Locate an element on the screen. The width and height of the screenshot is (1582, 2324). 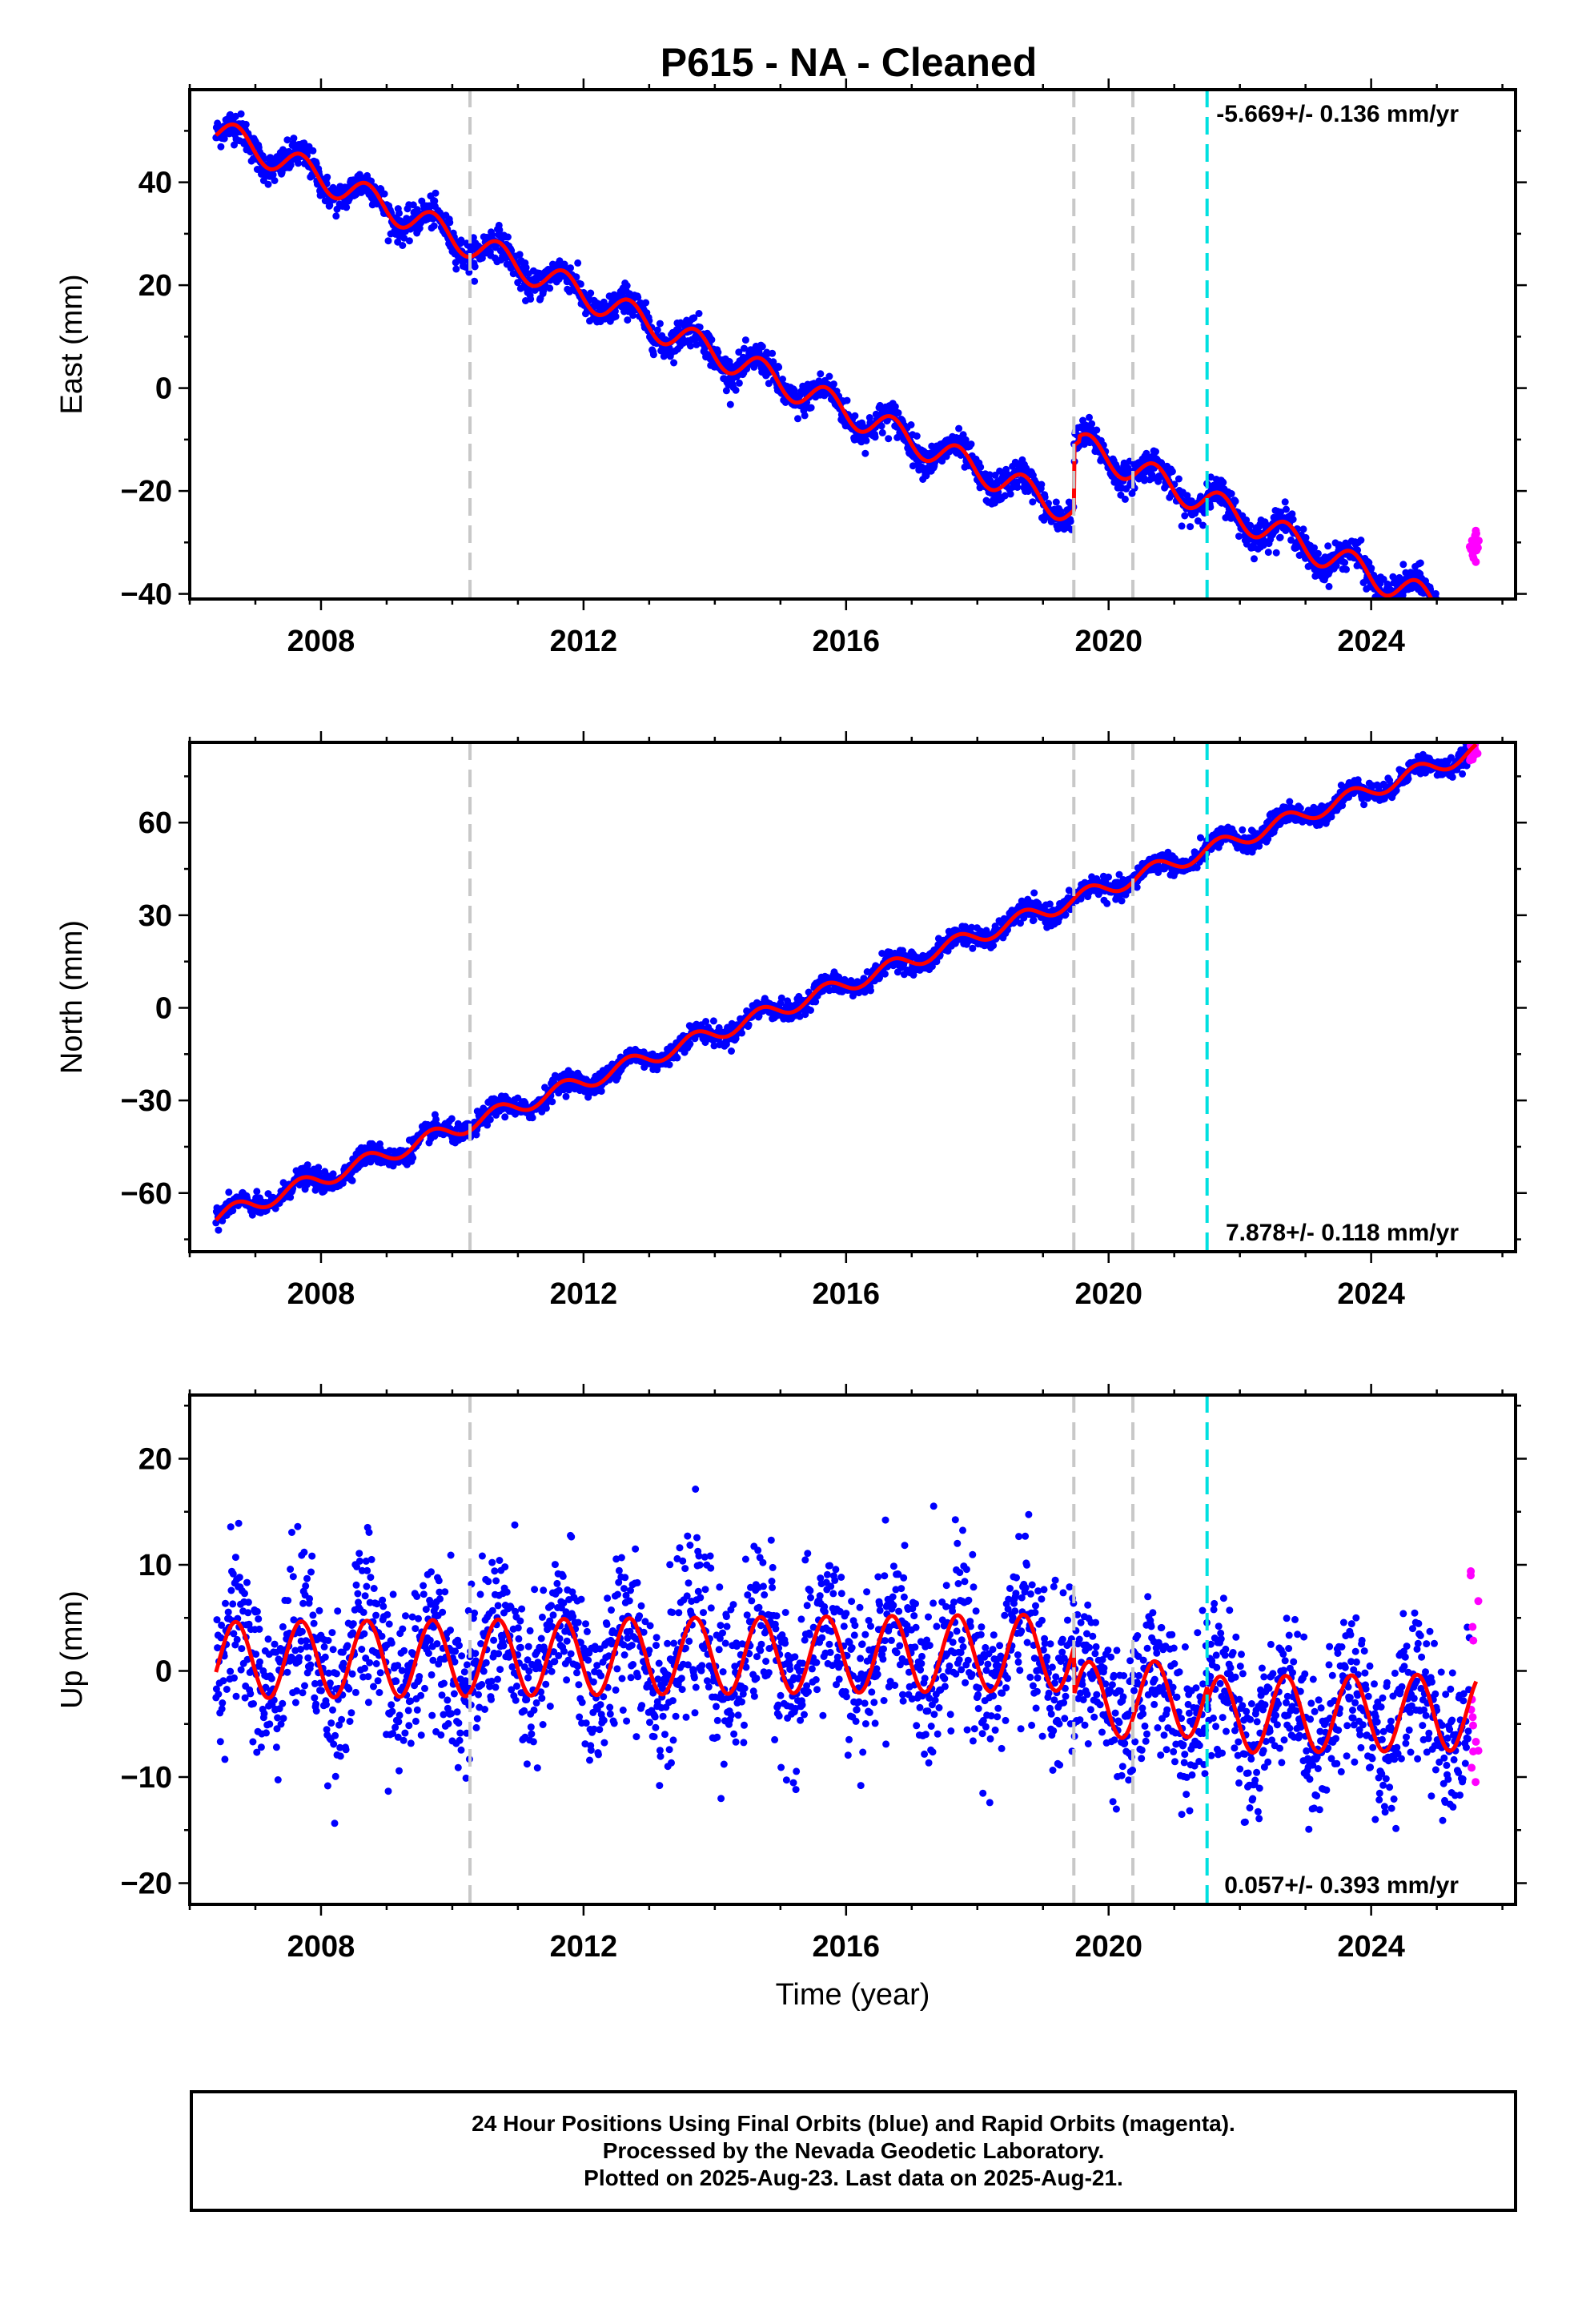
y-axis-label: East (mm) is located at coordinates (72, 344).